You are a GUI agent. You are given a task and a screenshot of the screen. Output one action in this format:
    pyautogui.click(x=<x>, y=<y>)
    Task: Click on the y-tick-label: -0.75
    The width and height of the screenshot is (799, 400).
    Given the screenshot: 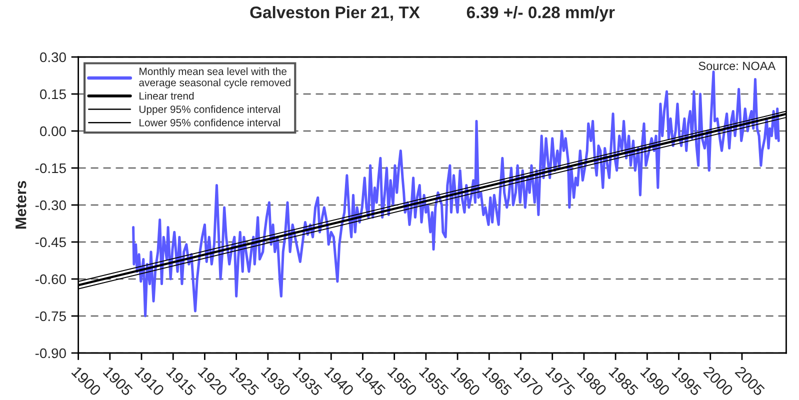 What is the action you would take?
    pyautogui.click(x=50, y=316)
    